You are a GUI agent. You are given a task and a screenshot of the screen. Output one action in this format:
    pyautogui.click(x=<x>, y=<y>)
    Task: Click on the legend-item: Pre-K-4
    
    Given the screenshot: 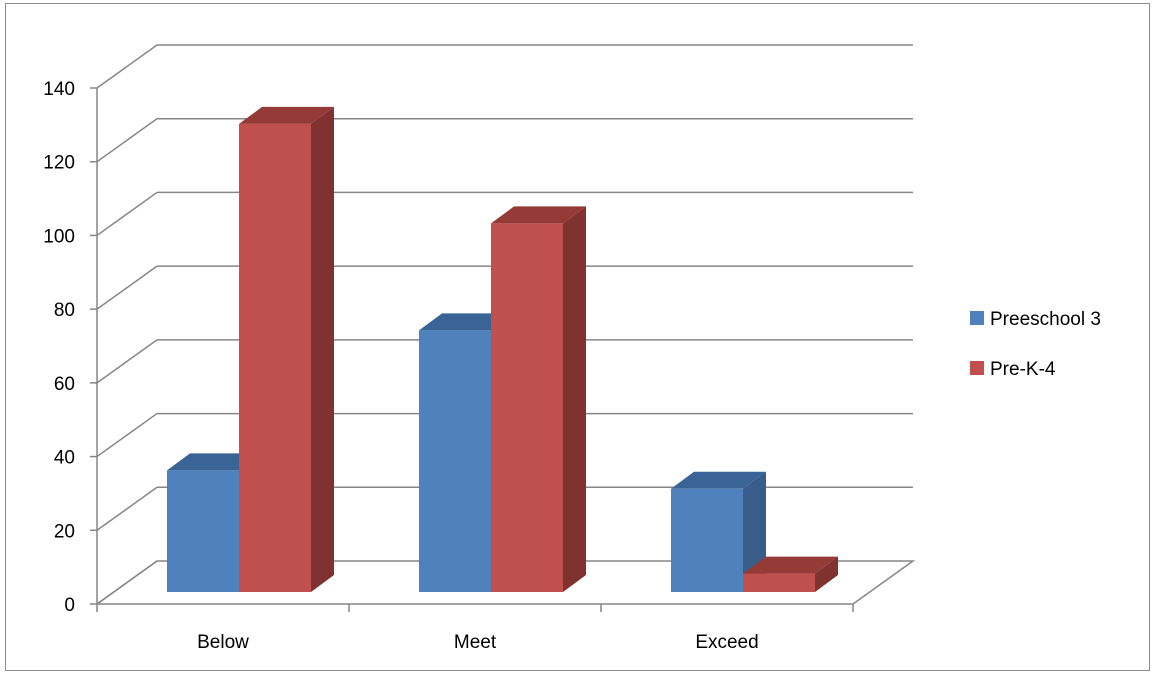 What is the action you would take?
    pyautogui.click(x=1013, y=369)
    